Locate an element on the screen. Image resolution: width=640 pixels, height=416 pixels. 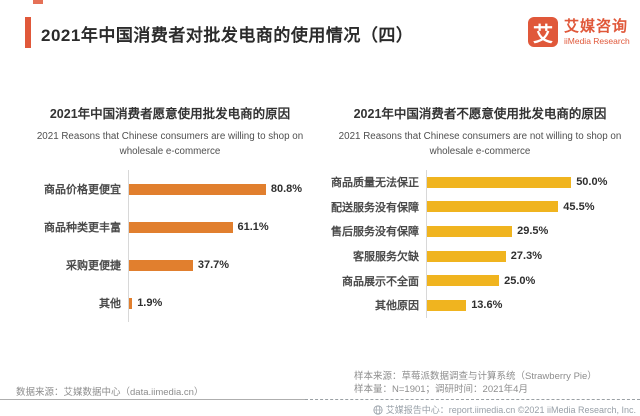
category-label: 其他原因 is located at coordinates (397, 306).